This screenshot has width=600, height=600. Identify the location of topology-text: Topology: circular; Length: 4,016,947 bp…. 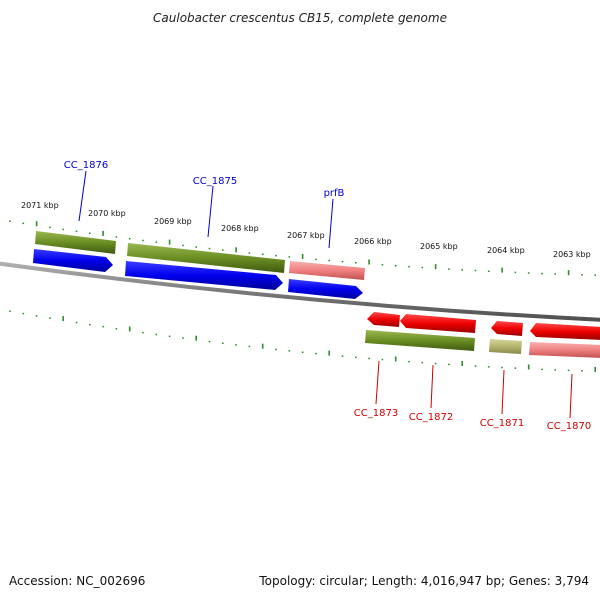
(424, 581).